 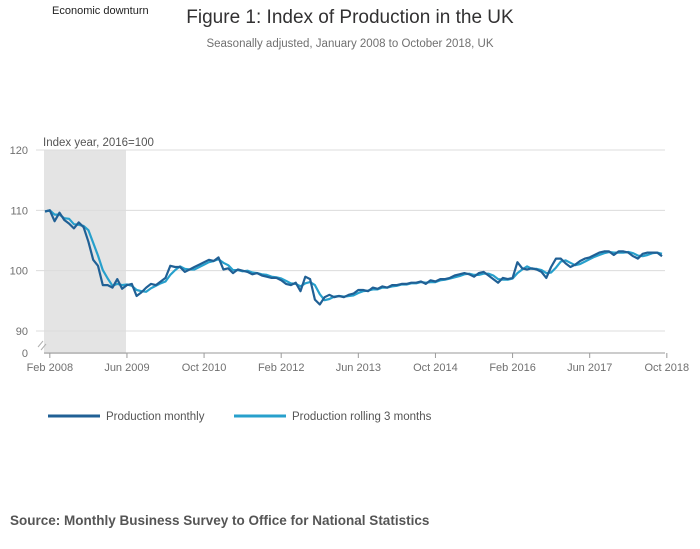 What do you see at coordinates (50, 368) in the screenshot?
I see `x-tick-label: Feb 2008` at bounding box center [50, 368].